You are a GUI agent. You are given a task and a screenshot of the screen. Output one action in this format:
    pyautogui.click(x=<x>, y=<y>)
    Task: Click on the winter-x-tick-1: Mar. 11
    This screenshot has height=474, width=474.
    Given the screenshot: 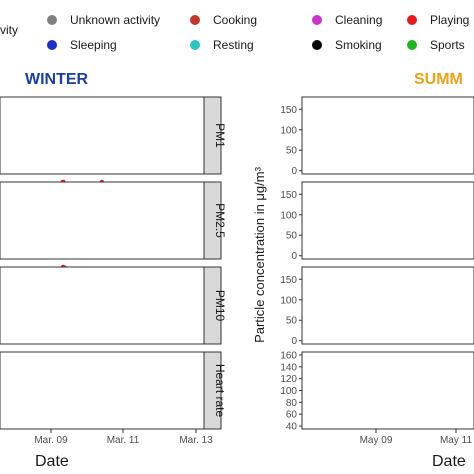 What is the action you would take?
    pyautogui.click(x=123, y=440)
    